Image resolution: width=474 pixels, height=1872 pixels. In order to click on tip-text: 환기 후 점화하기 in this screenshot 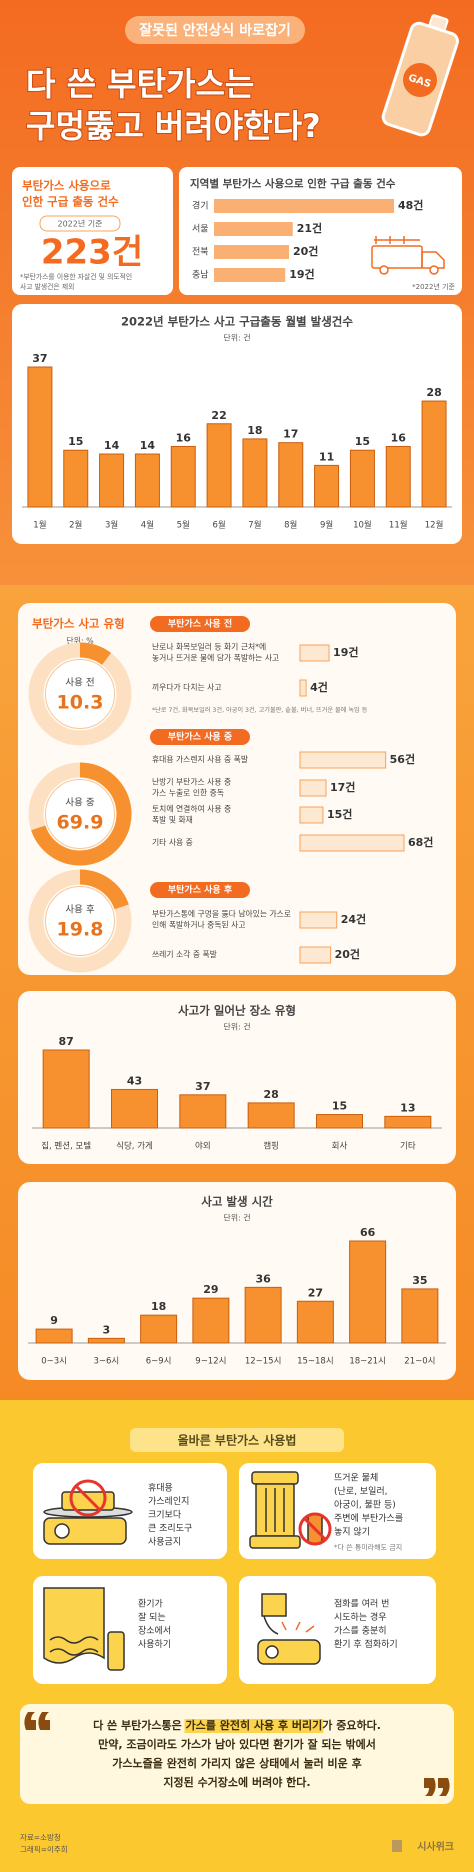, I will do `click(366, 1644)`.